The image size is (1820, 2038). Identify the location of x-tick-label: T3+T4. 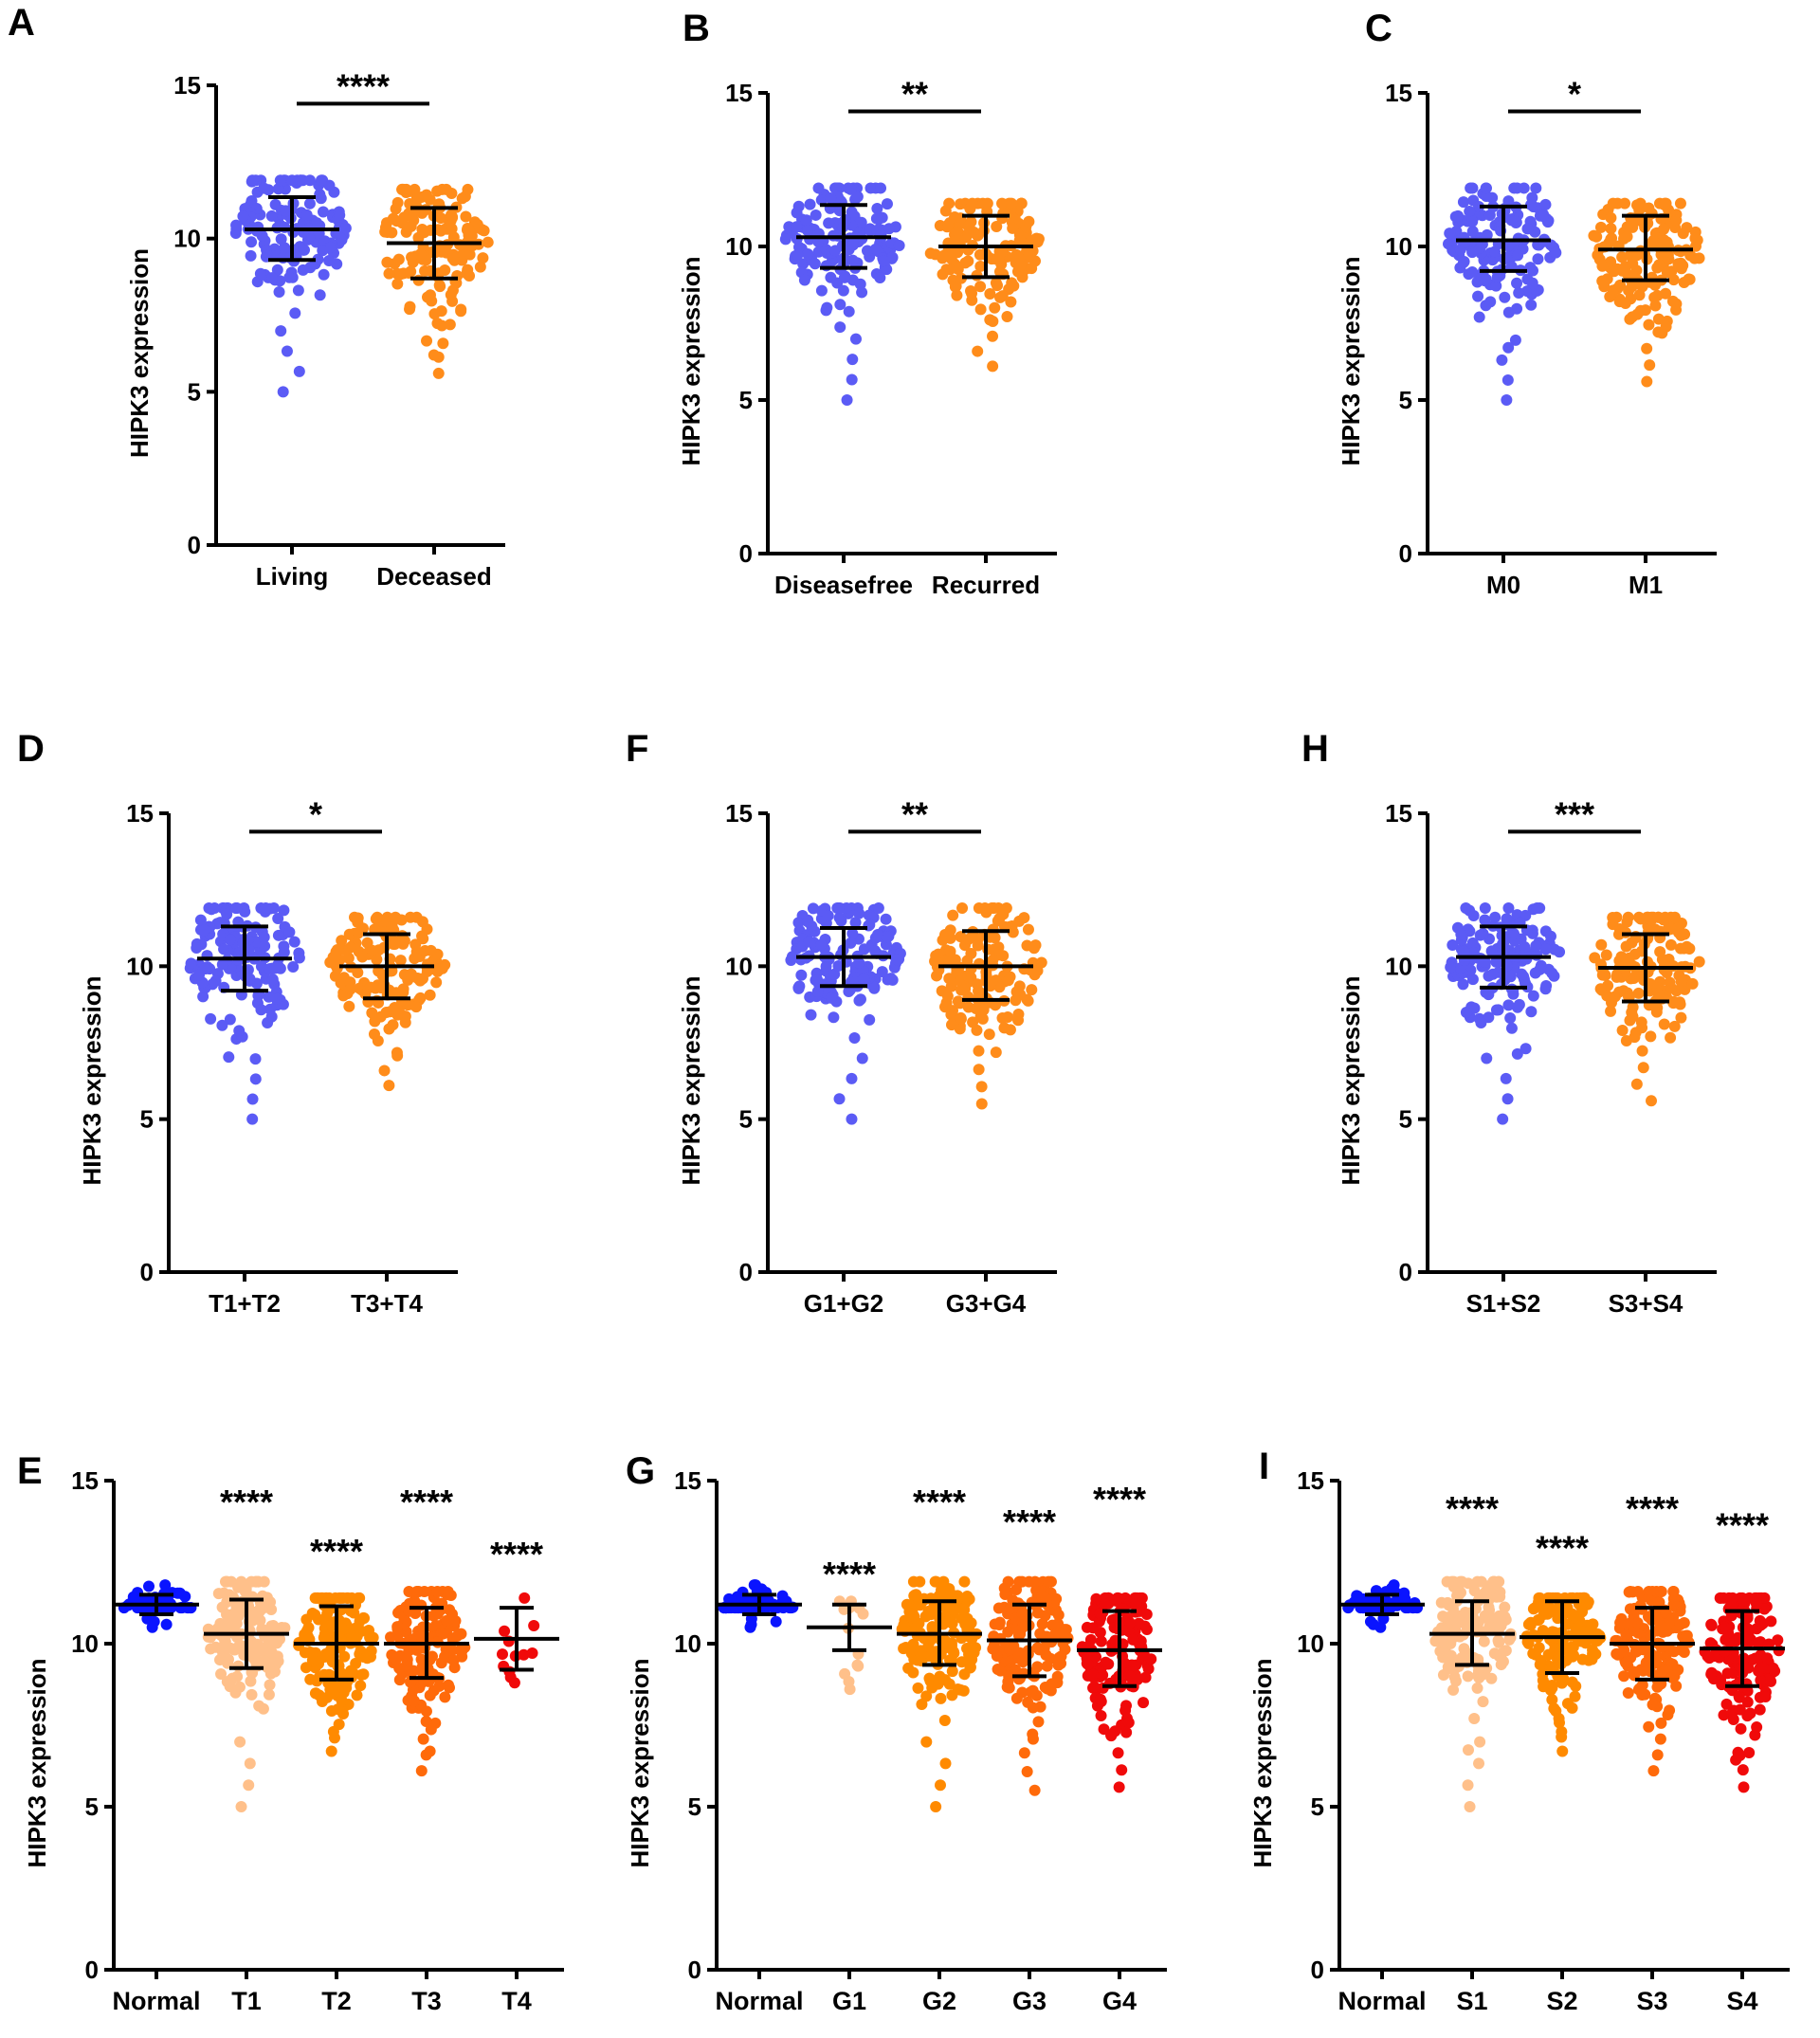
(387, 1303).